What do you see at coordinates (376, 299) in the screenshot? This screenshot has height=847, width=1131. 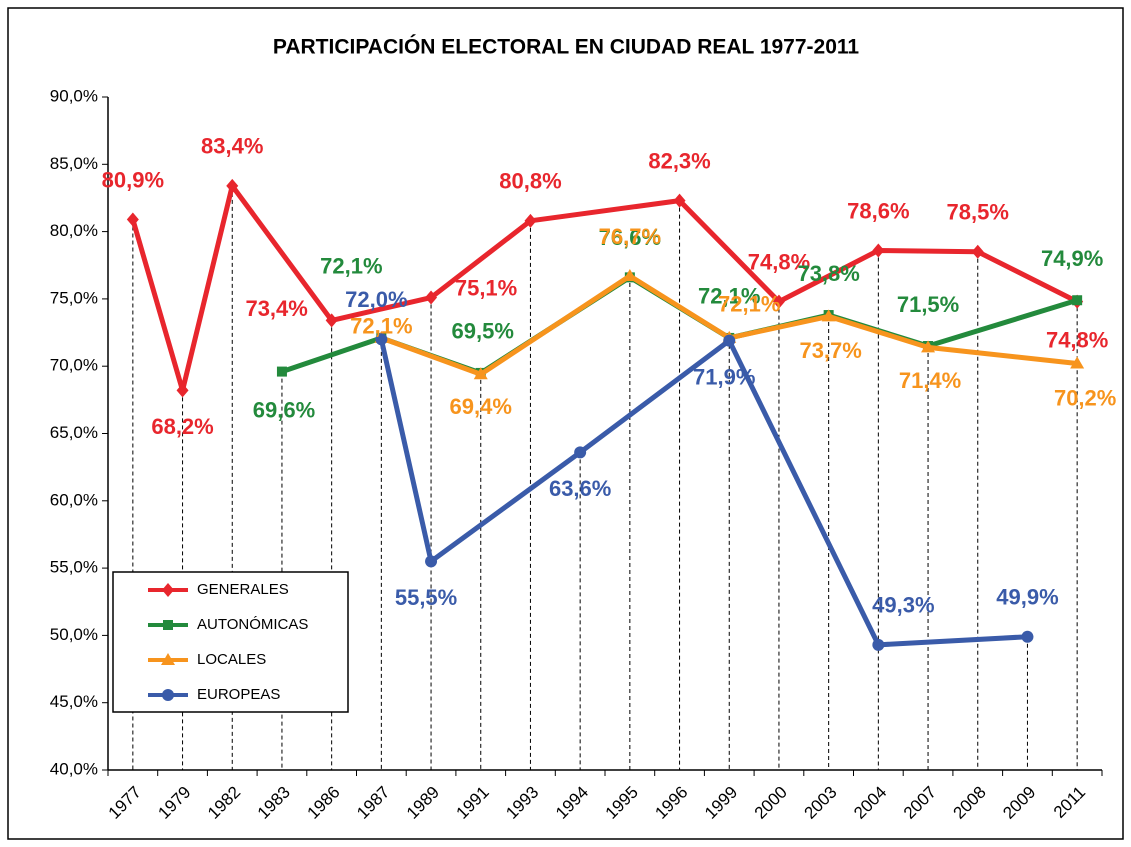 I see `value-label: 72,0%` at bounding box center [376, 299].